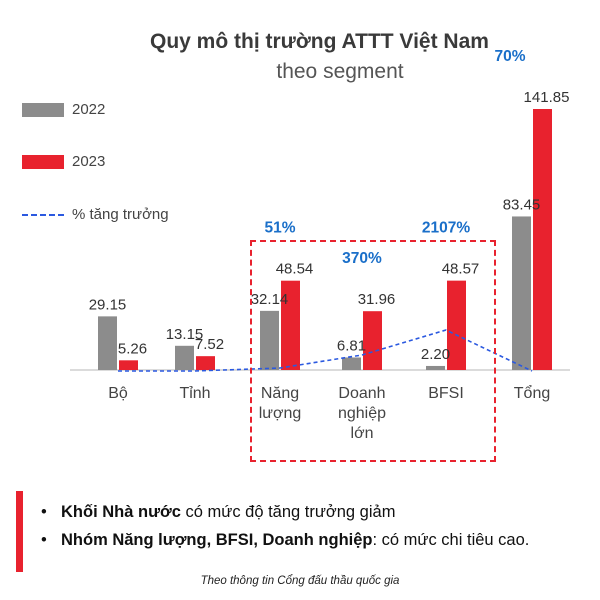 The height and width of the screenshot is (600, 600). Describe the element at coordinates (185, 334) in the screenshot. I see `data-label-2022-1: 13.15` at that location.